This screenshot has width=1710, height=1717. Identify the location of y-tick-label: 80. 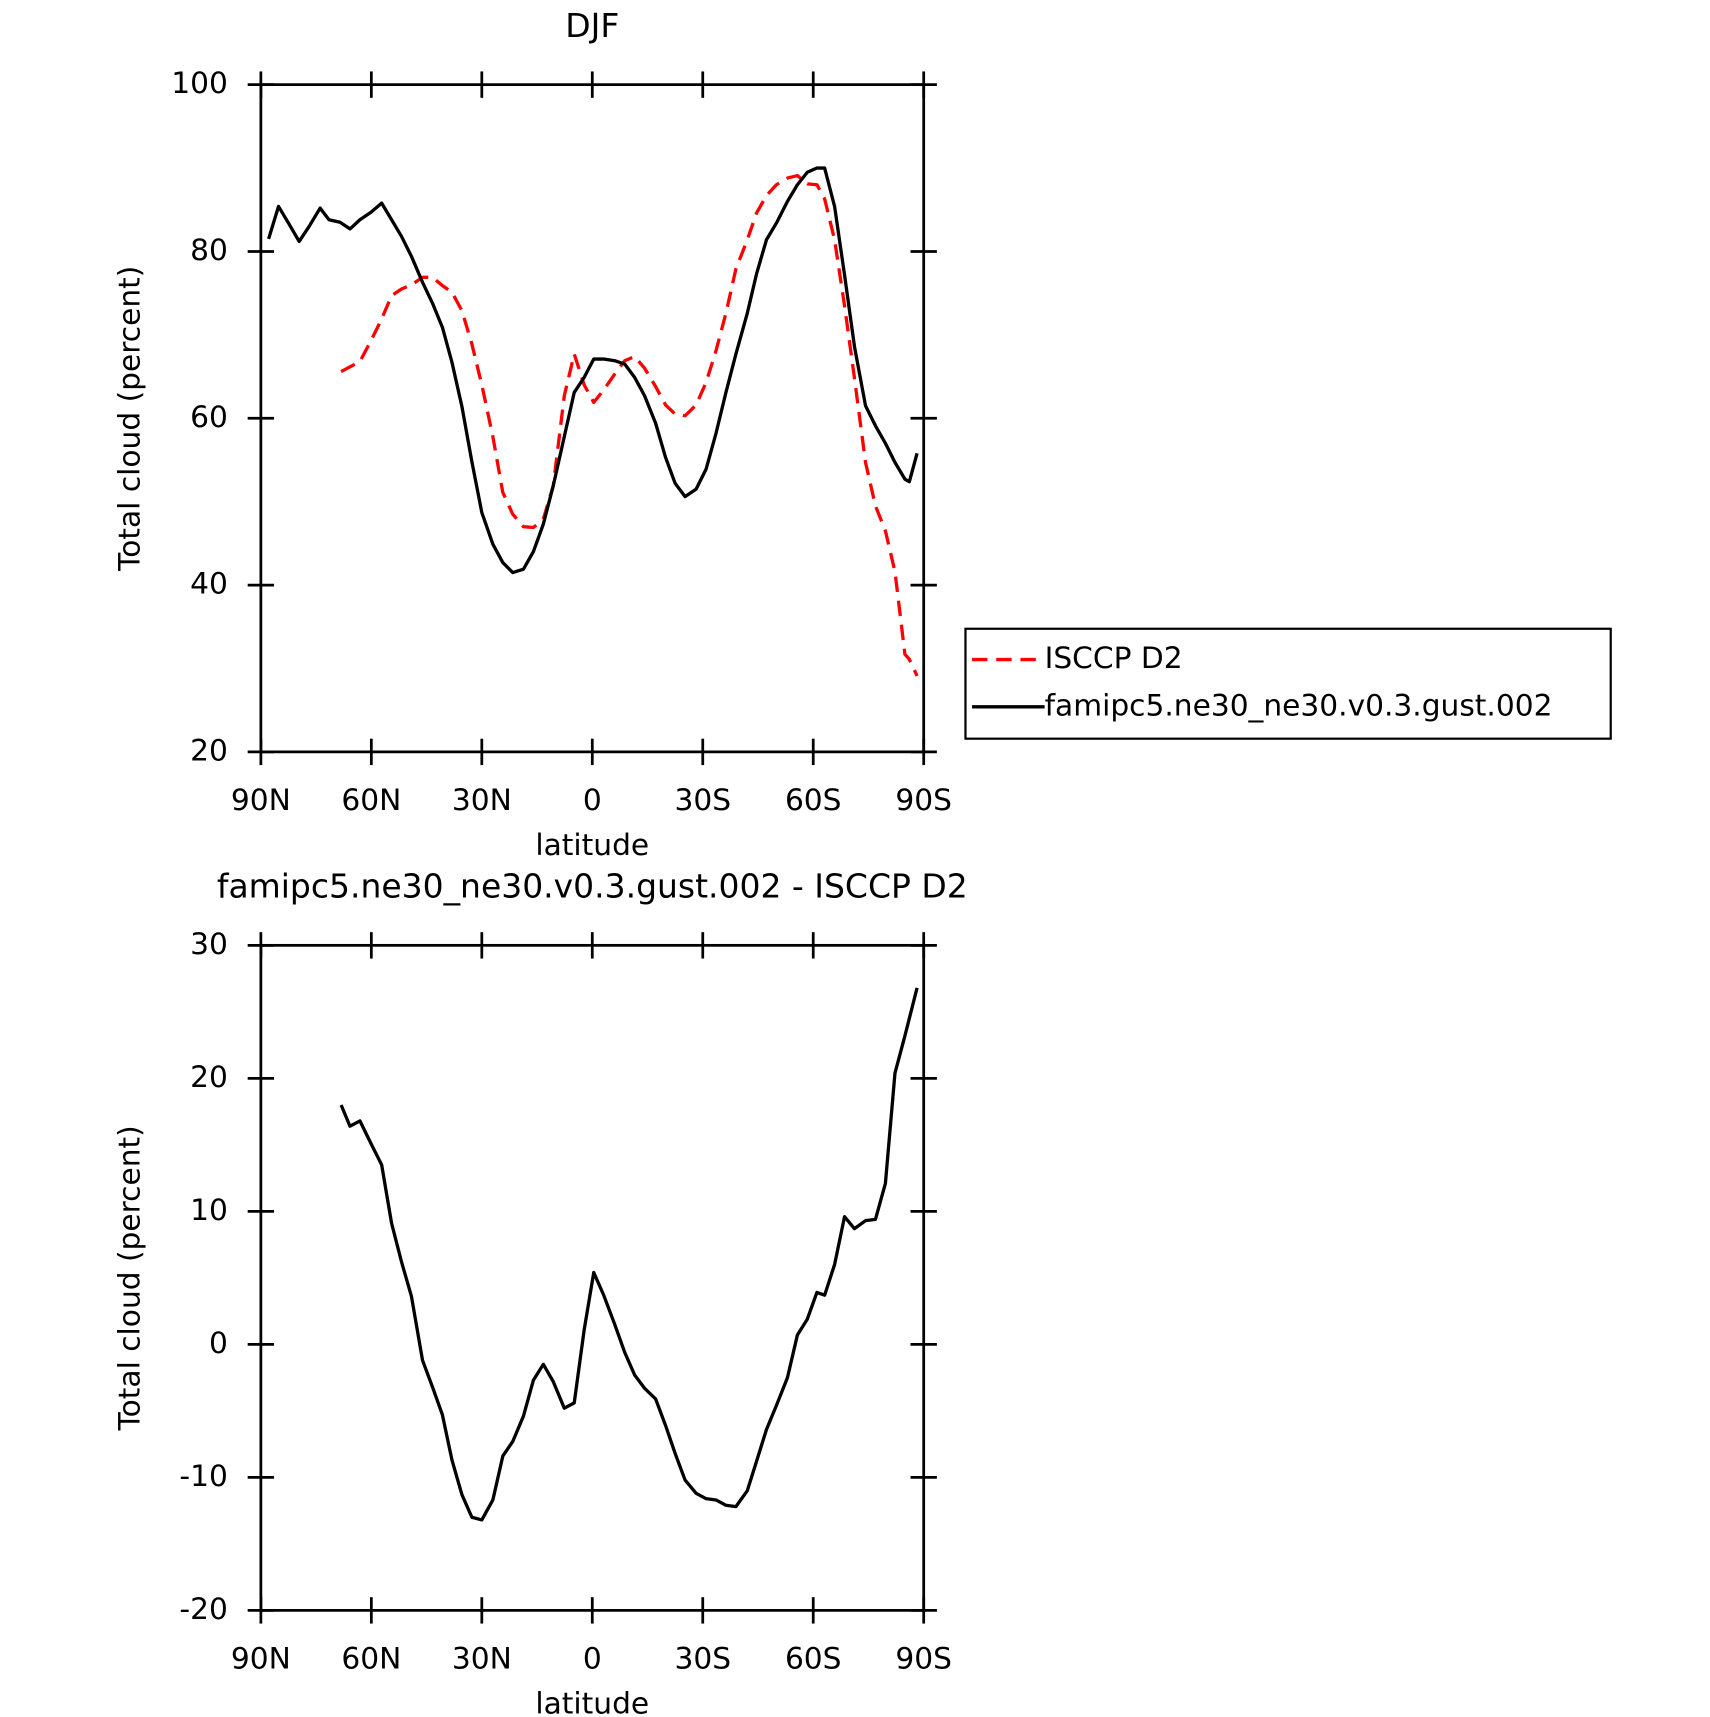
(209, 249).